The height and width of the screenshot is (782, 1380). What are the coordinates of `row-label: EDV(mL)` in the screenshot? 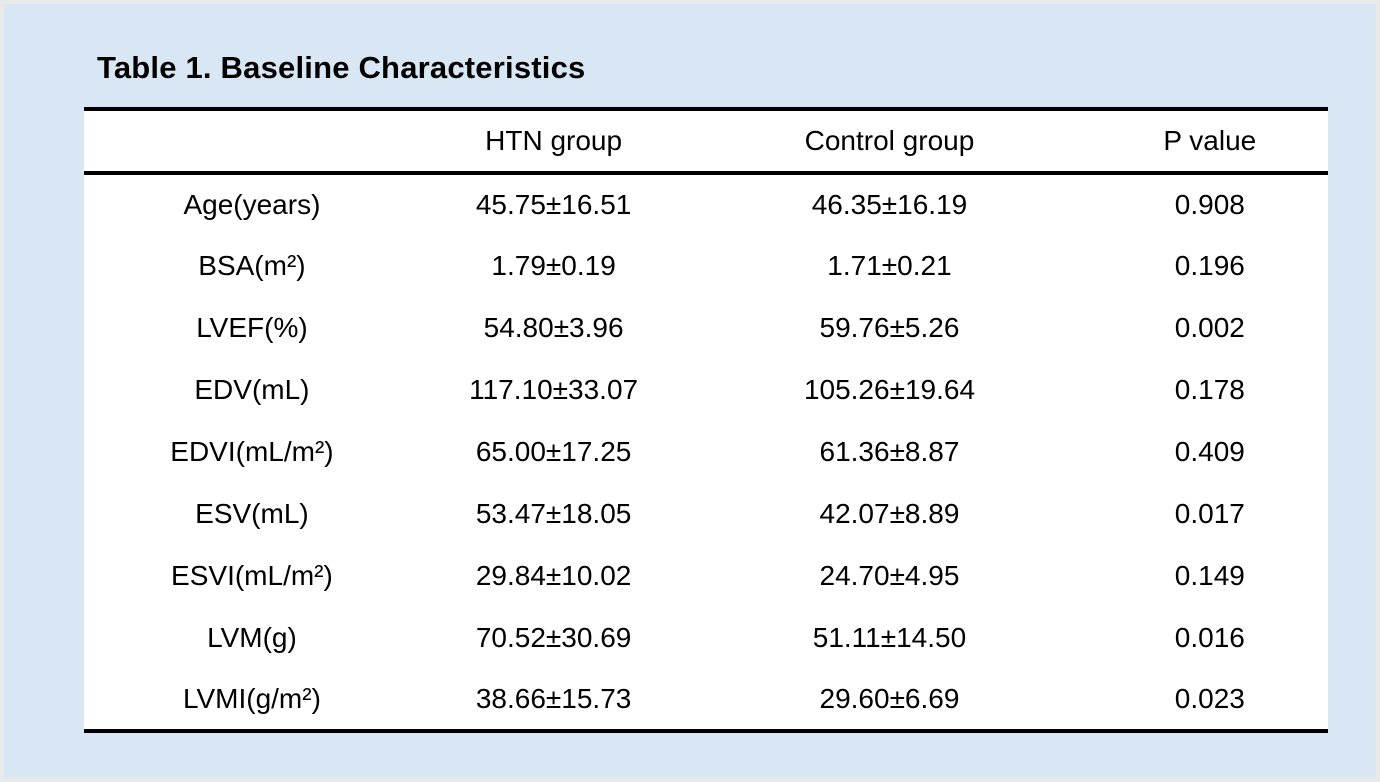 It's located at (252, 389).